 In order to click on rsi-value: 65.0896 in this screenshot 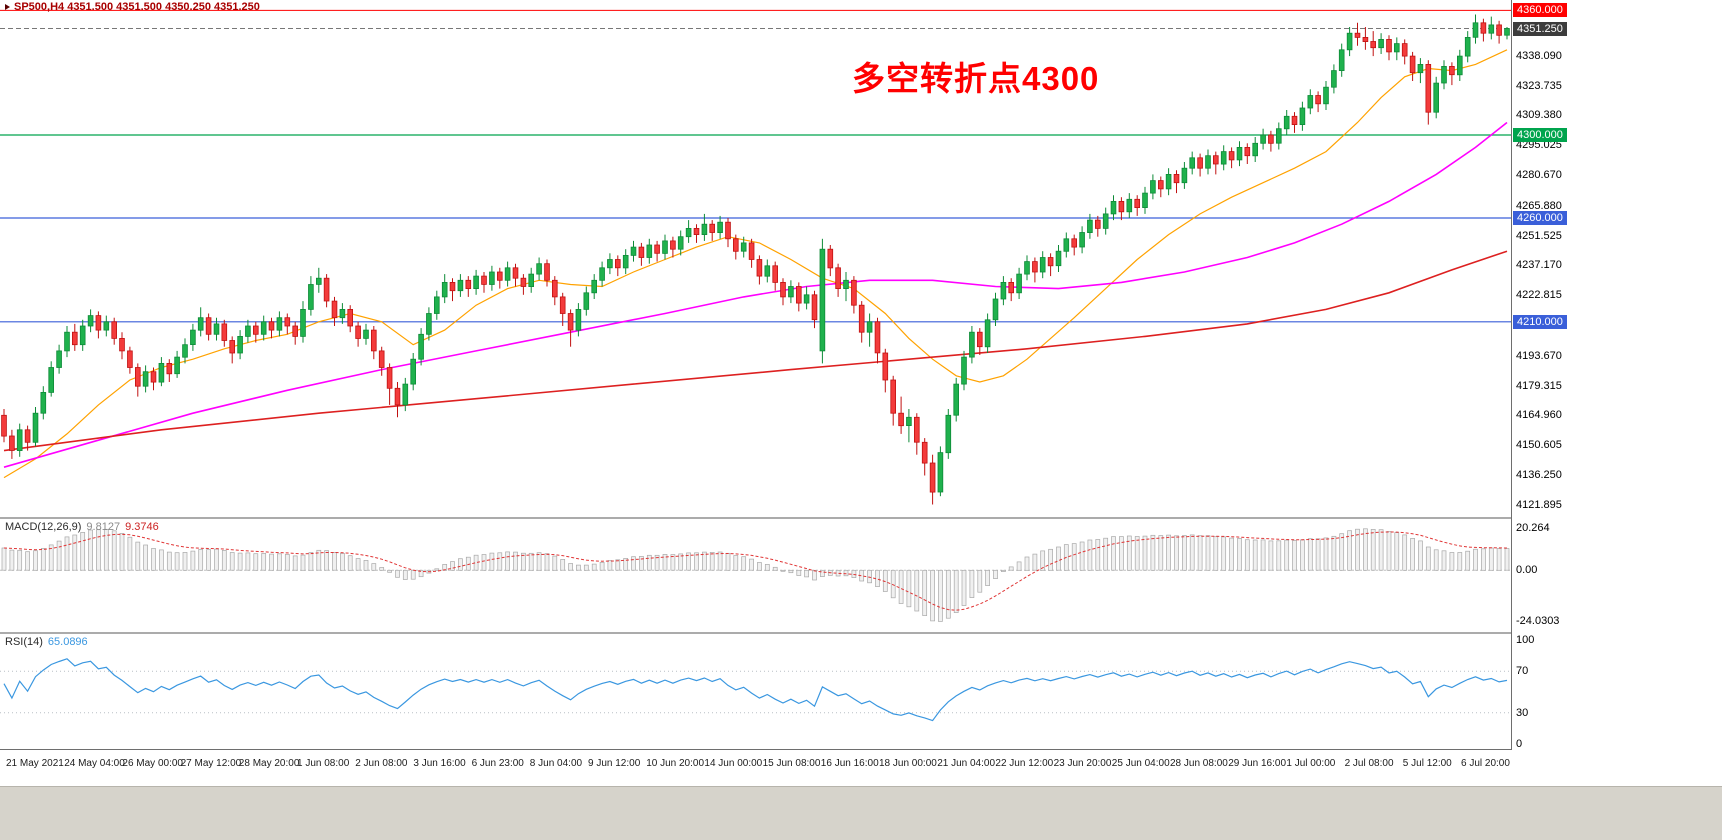, I will do `click(67, 642)`.